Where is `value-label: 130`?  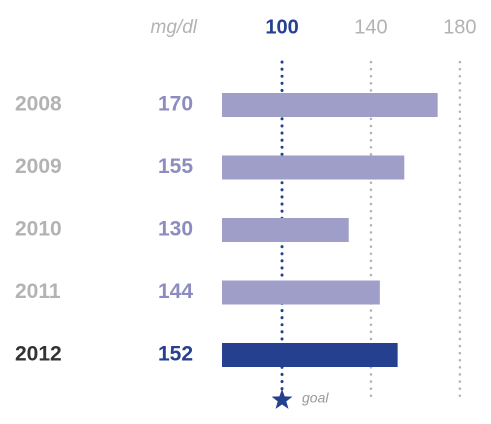 value-label: 130 is located at coordinates (175, 229).